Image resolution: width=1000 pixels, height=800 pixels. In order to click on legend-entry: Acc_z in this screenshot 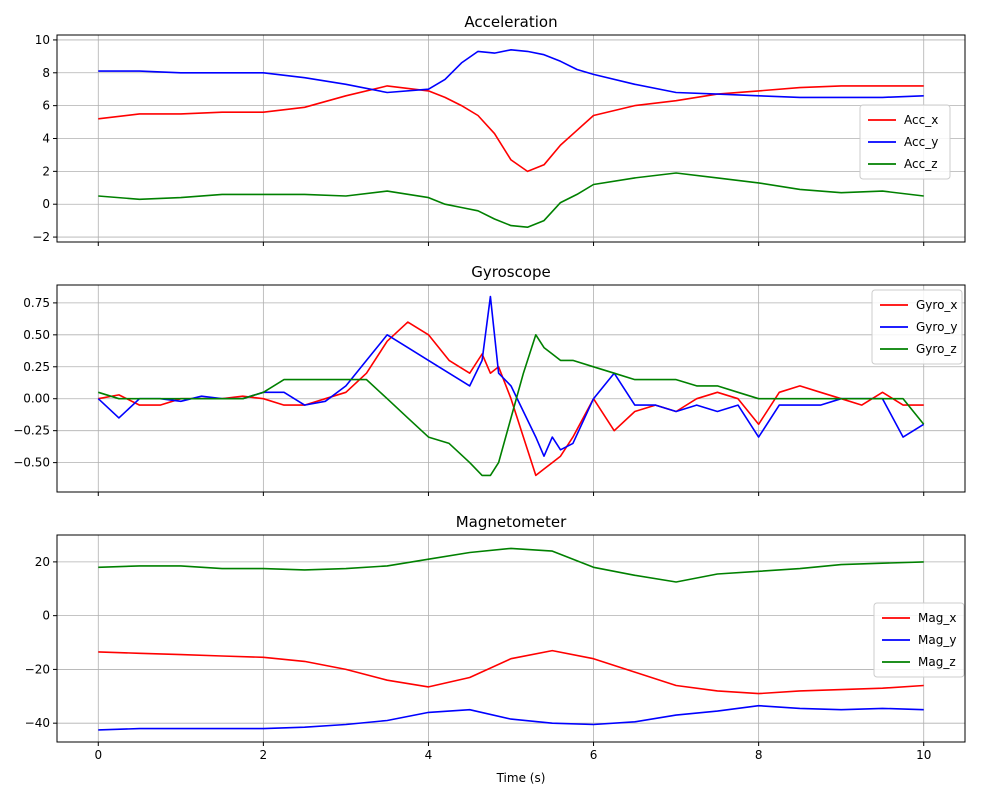, I will do `click(921, 164)`.